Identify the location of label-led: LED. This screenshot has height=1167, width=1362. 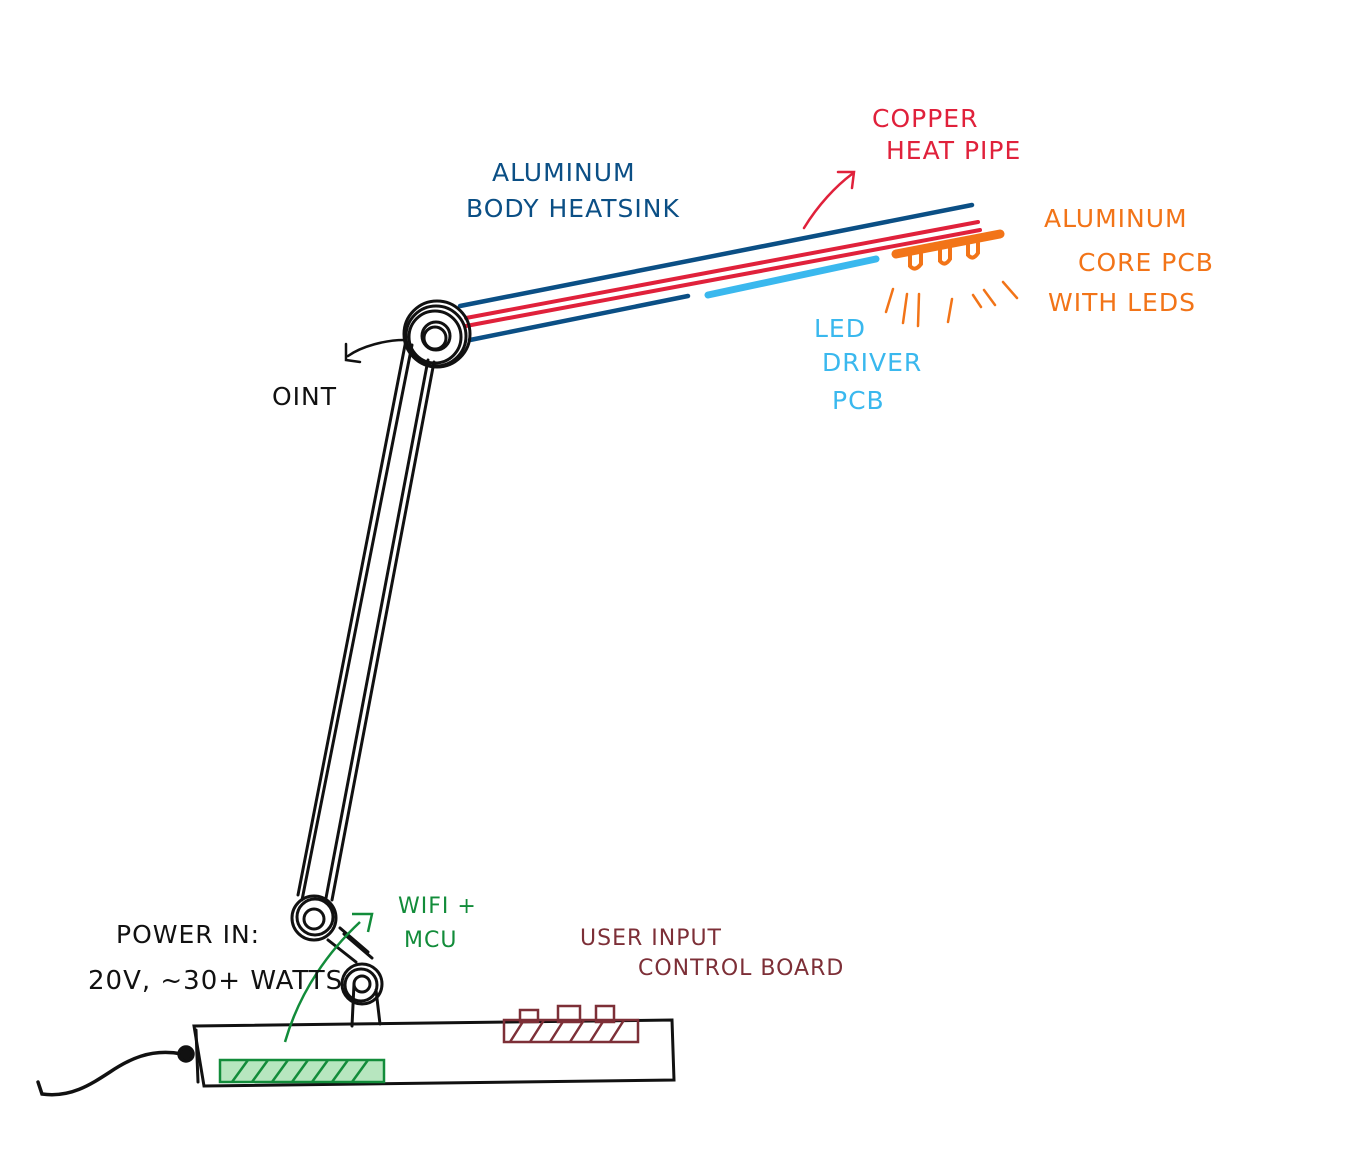
(840, 328).